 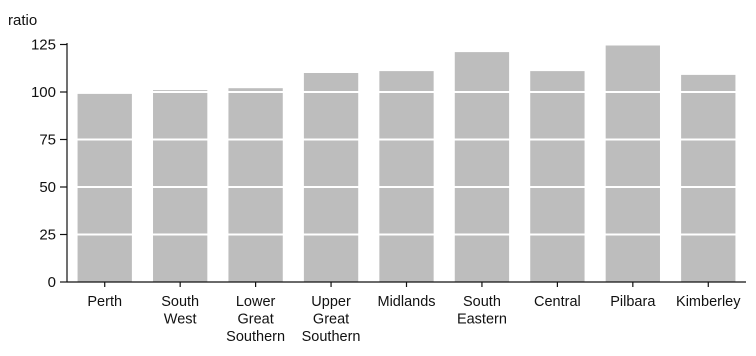 I want to click on y-tick-label-25: 25, so click(x=47, y=235).